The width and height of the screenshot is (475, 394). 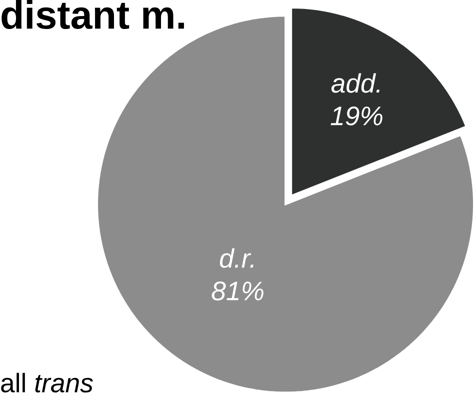 What do you see at coordinates (47, 383) in the screenshot?
I see `text: all trans` at bounding box center [47, 383].